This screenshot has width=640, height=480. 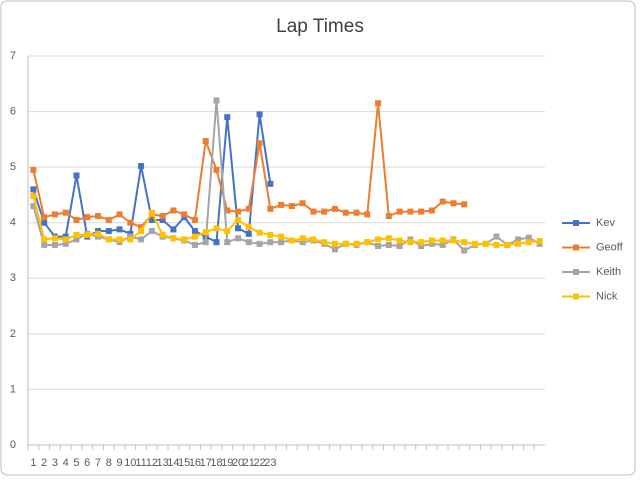 What do you see at coordinates (259, 463) in the screenshot?
I see `x-tick-label: 22` at bounding box center [259, 463].